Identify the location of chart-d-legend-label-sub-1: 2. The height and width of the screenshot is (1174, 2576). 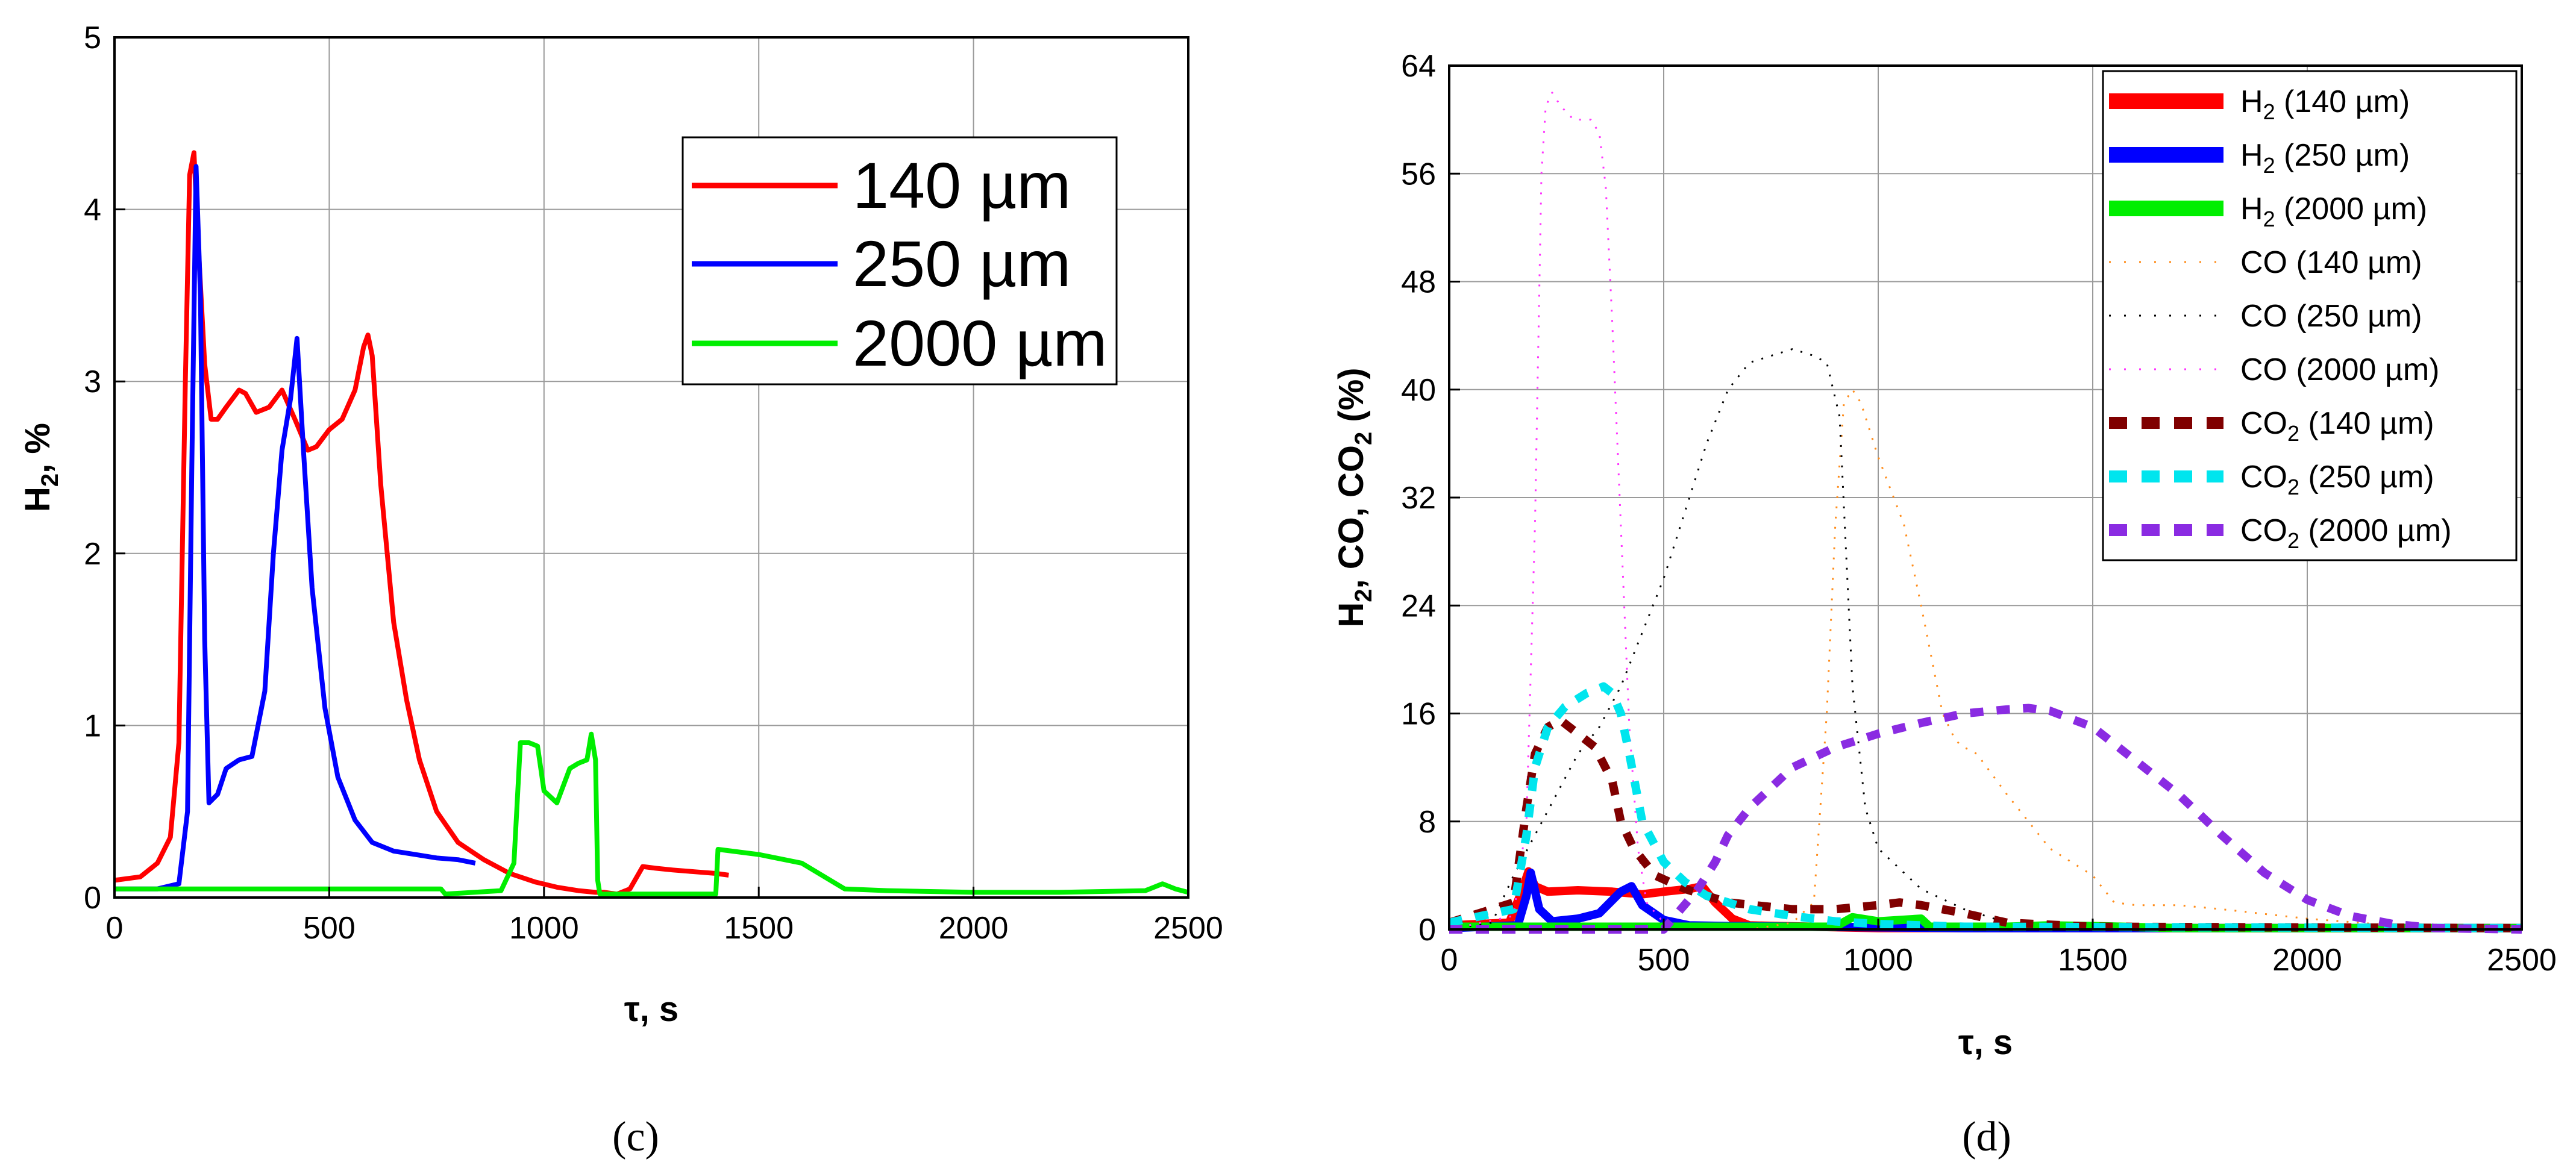
(2269, 165).